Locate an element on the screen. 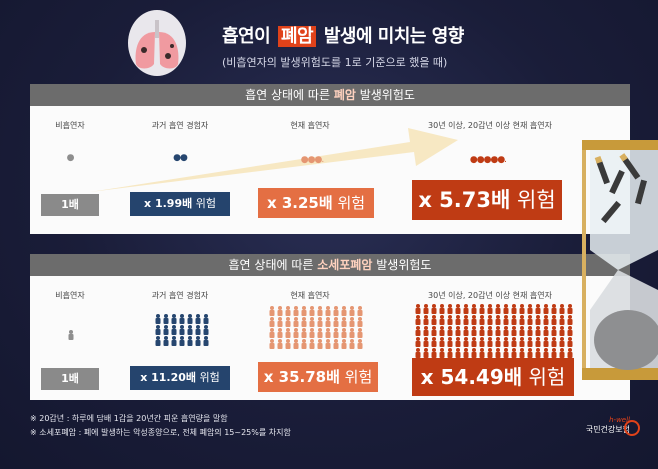 Image resolution: width=658 pixels, height=469 pixels. risk-badge: x 5.73배 위험 is located at coordinates (487, 200).